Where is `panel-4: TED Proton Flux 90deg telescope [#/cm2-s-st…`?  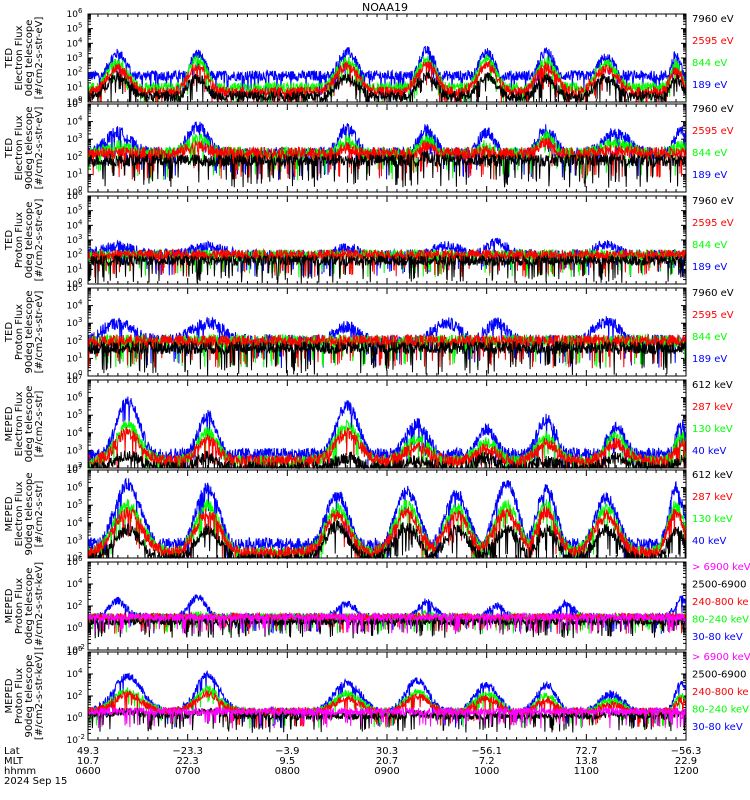 panel-4: TED Proton Flux 90deg telescope [#/cm2-s-st… is located at coordinates (369, 331).